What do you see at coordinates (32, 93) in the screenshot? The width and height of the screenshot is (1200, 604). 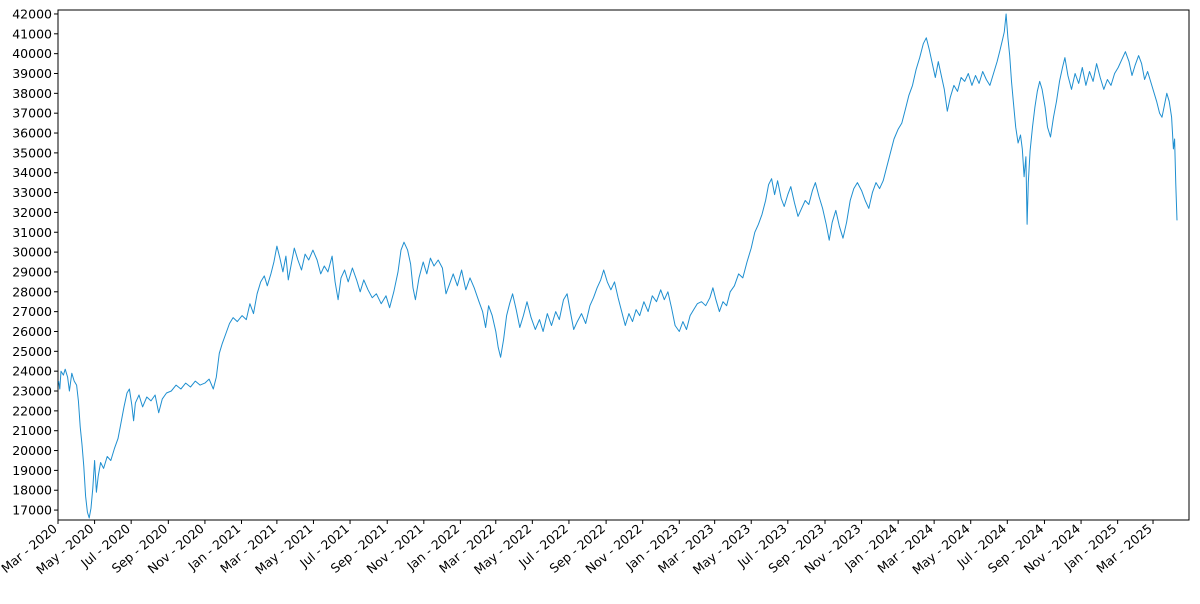 I see `y-tick-label: 38000` at bounding box center [32, 93].